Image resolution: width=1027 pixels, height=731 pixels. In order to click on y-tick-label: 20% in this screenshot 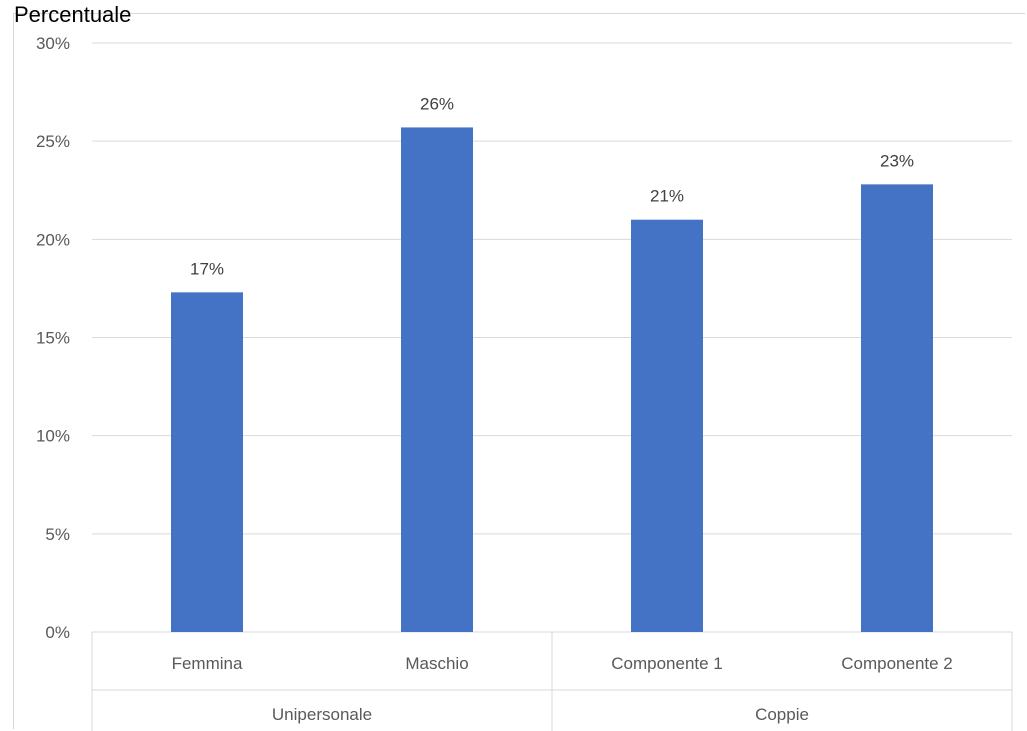, I will do `click(53, 239)`.